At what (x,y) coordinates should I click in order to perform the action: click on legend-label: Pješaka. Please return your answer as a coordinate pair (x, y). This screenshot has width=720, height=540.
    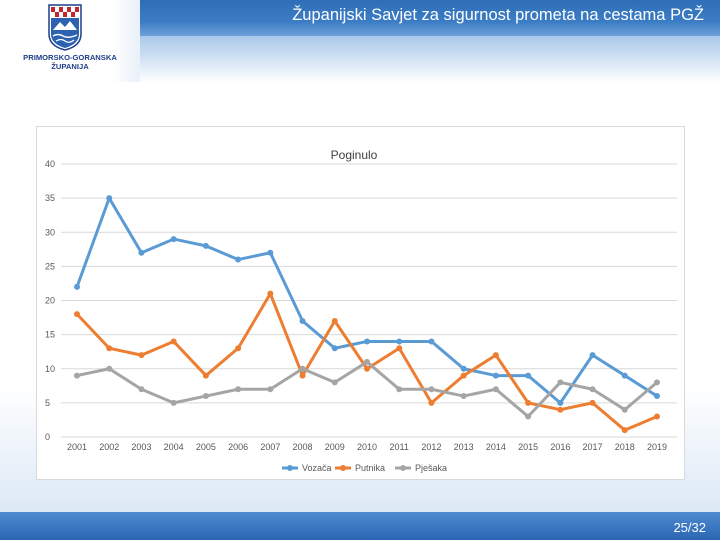
    Looking at the image, I should click on (431, 468).